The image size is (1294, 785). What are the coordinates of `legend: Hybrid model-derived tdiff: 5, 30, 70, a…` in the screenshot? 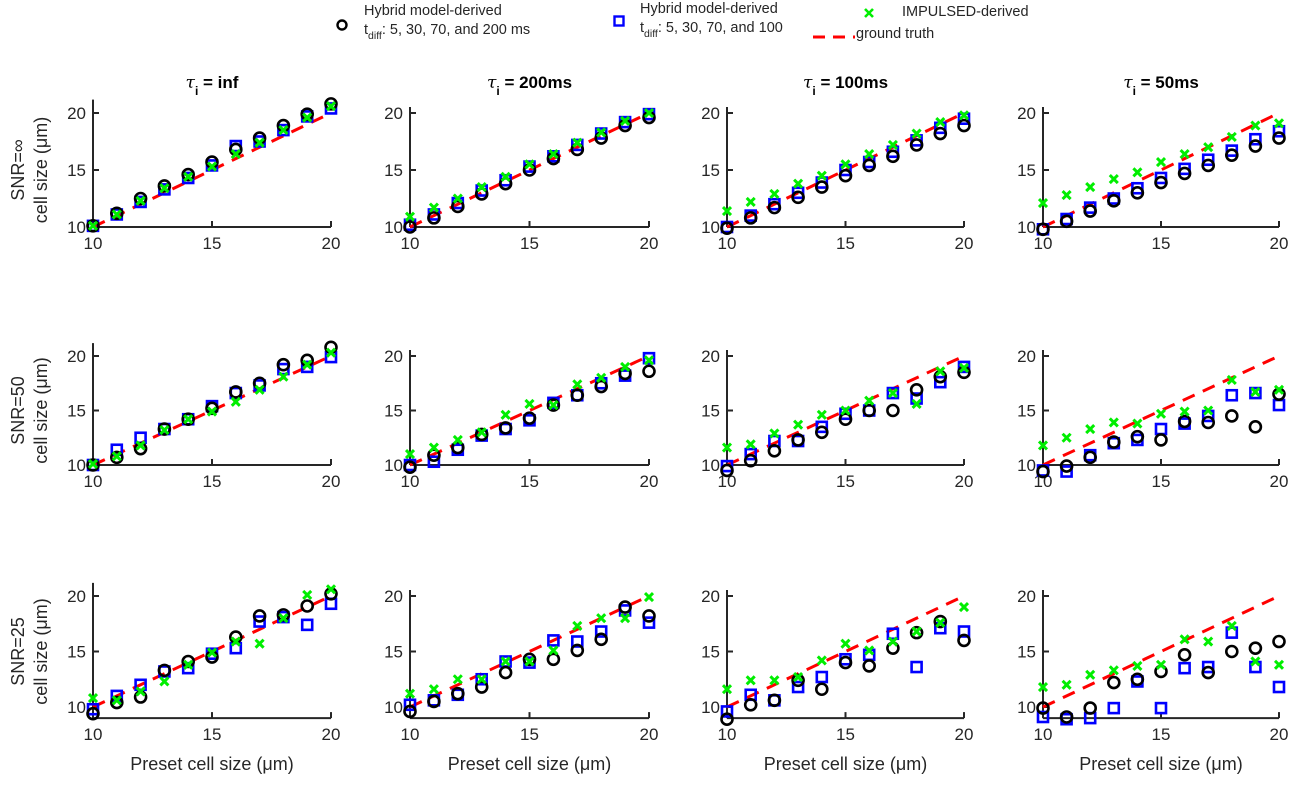 It's located at (680, 25).